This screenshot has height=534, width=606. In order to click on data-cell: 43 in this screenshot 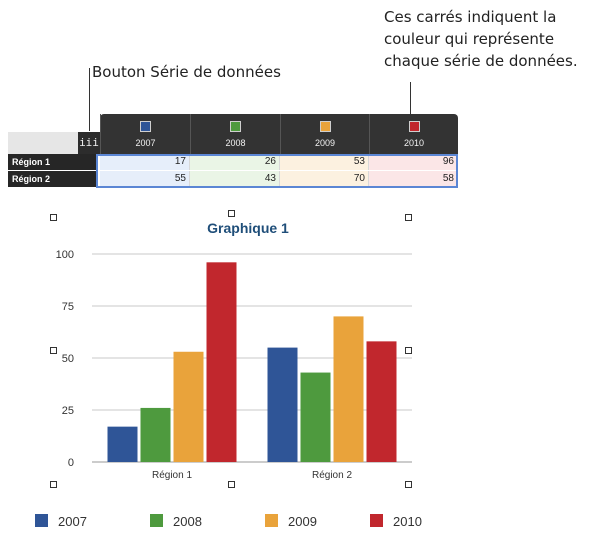, I will do `click(235, 179)`.